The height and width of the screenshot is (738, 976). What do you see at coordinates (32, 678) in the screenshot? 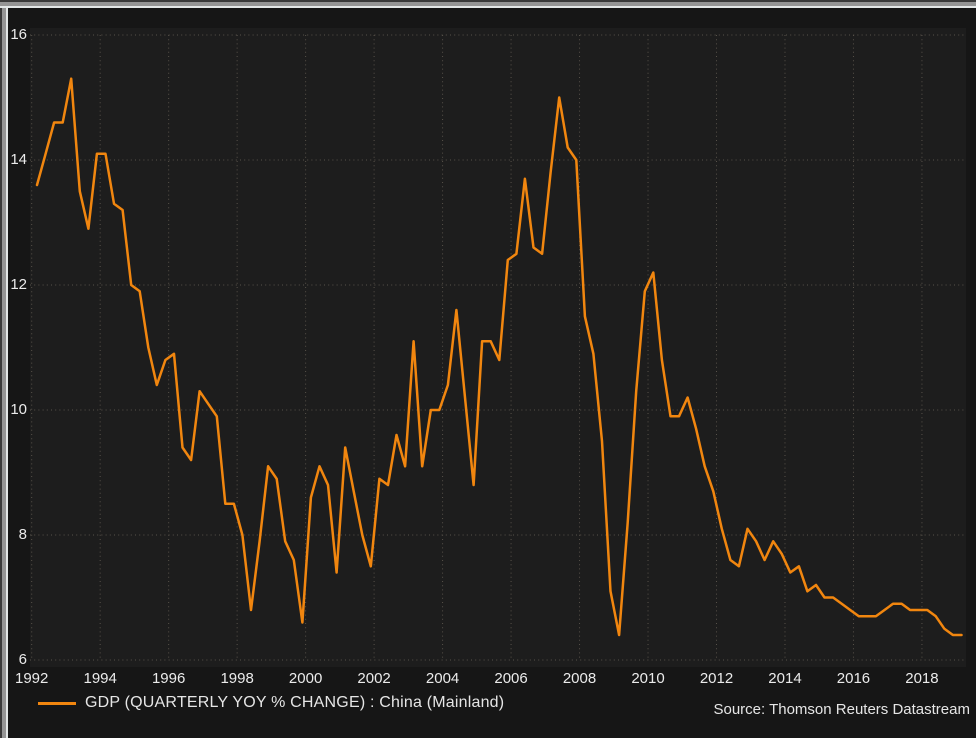
I see `x-tick-label: 1992` at bounding box center [32, 678].